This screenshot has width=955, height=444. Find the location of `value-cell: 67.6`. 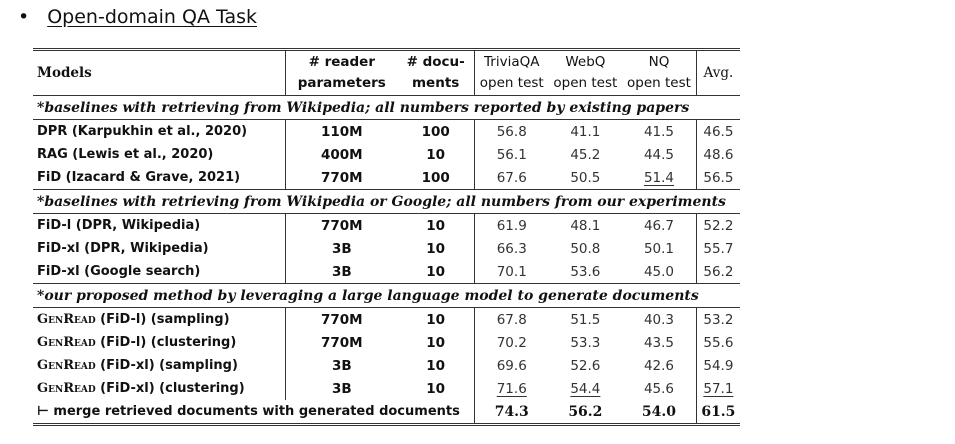

value-cell: 67.6 is located at coordinates (511, 178).